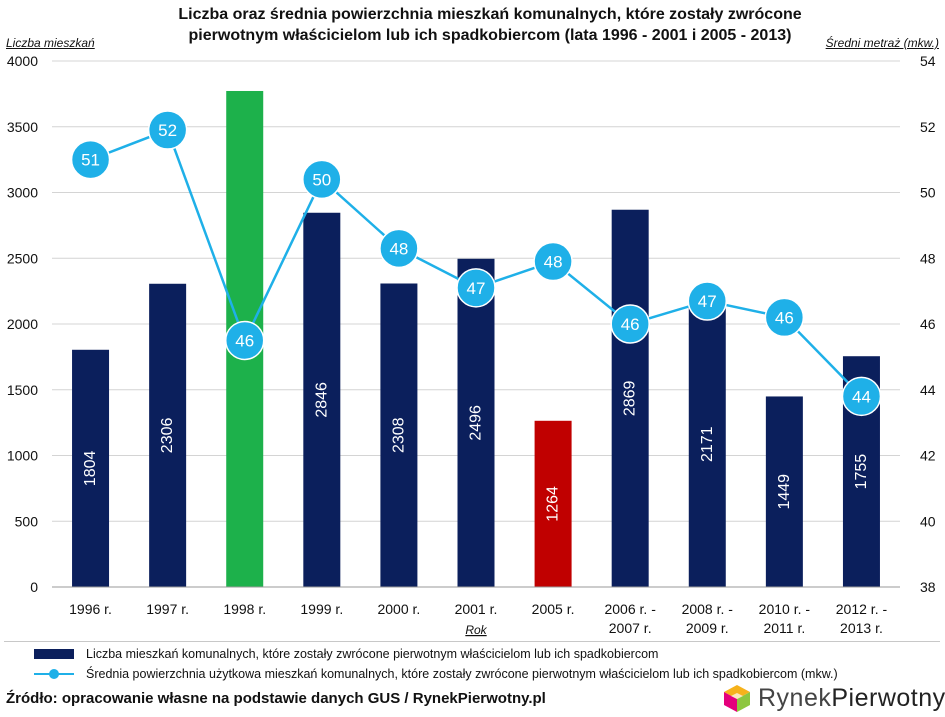  What do you see at coordinates (22, 456) in the screenshot?
I see `y-tick-label: 1000` at bounding box center [22, 456].